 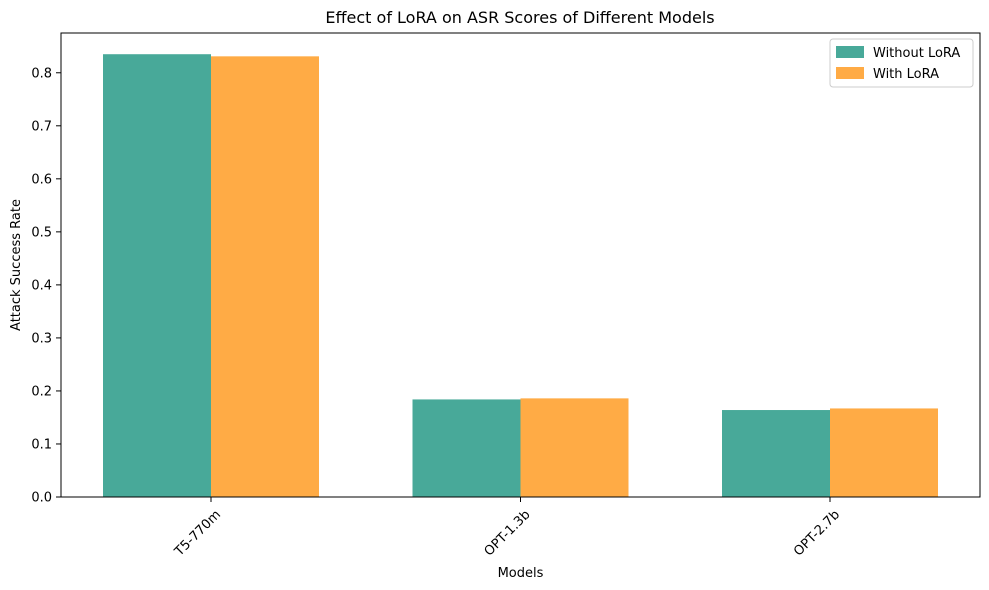 I want to click on y-tick-label: 0.6, so click(x=41, y=179).